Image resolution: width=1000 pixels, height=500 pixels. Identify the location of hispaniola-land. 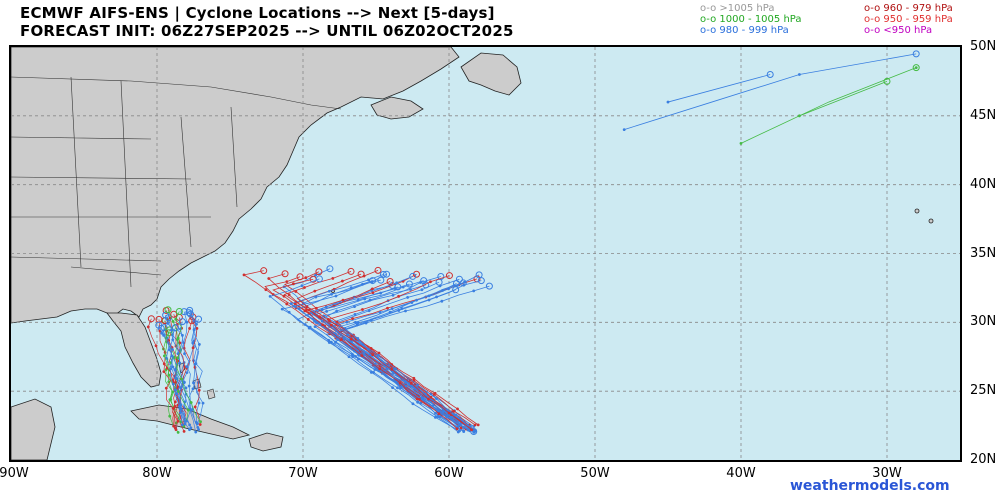
(266, 442).